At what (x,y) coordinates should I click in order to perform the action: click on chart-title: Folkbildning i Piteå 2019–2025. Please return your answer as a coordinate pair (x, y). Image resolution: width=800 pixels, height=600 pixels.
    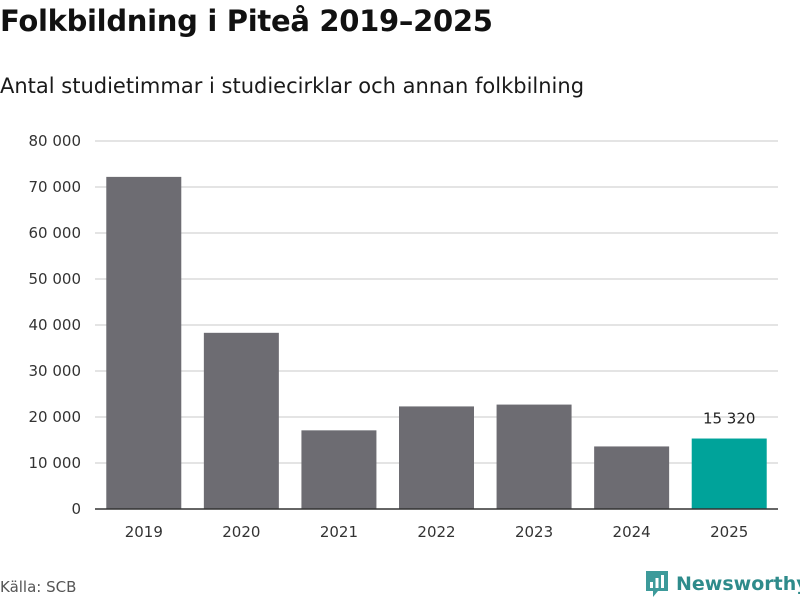
    Looking at the image, I should click on (246, 21).